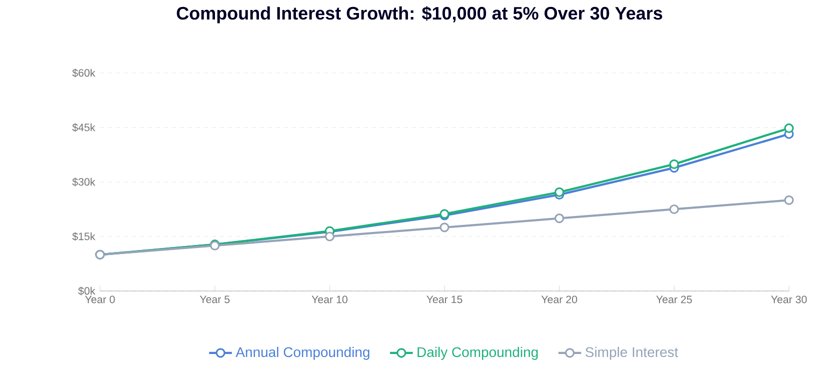  Describe the element at coordinates (789, 300) in the screenshot. I see `x-tick-label: Year 30` at that location.